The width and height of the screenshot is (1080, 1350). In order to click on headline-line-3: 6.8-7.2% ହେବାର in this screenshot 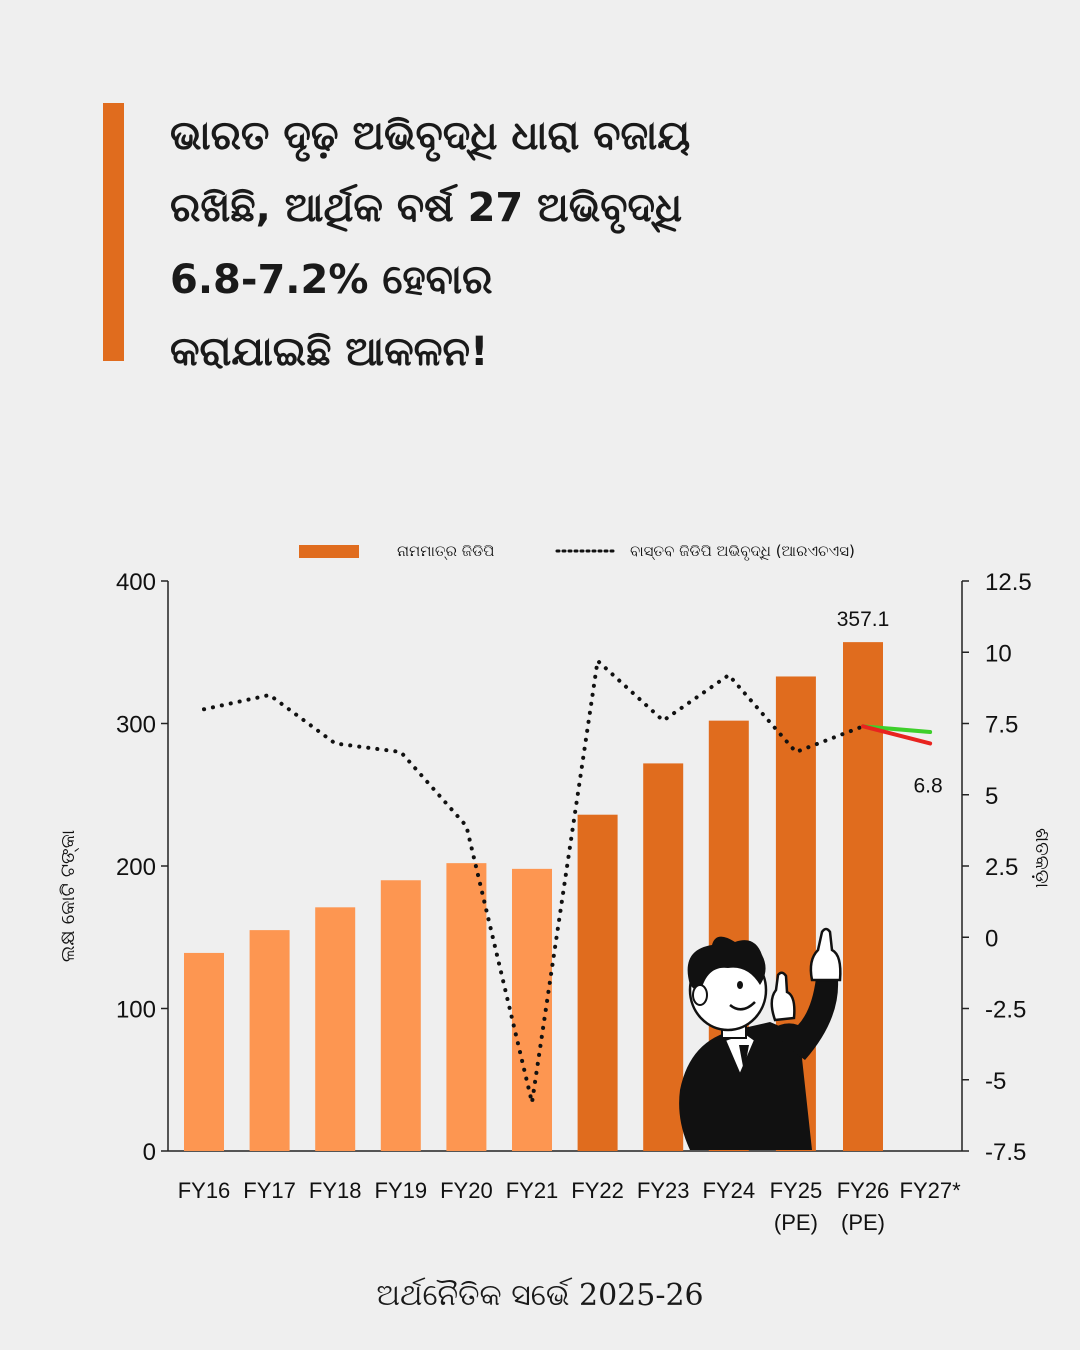, I will do `click(331, 280)`.